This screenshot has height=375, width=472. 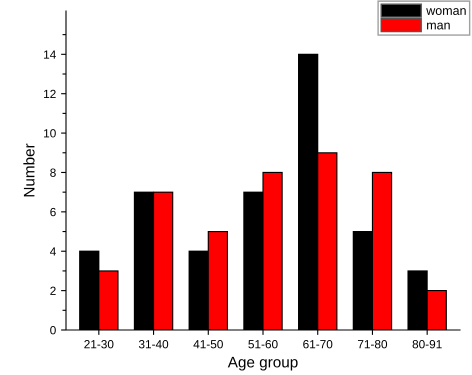 What do you see at coordinates (53, 251) in the screenshot?
I see `y-tick-label: 4` at bounding box center [53, 251].